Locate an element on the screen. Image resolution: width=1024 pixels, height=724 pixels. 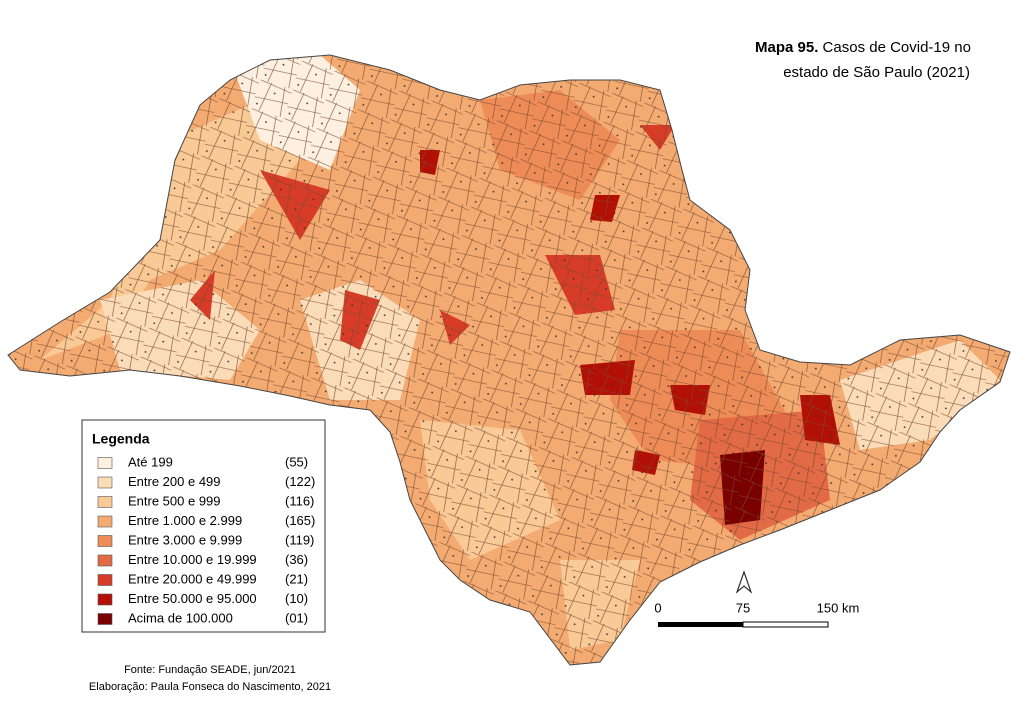
legend-count: (10) is located at coordinates (296, 598).